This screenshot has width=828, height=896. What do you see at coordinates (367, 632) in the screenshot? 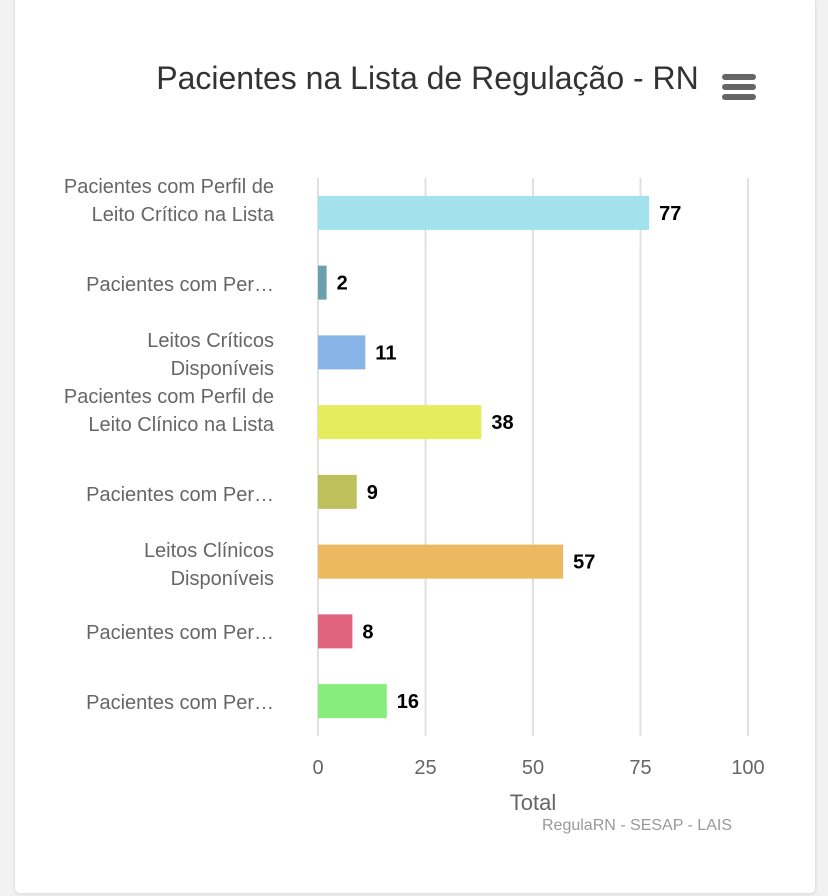
I see `data-label: 8` at bounding box center [367, 632].